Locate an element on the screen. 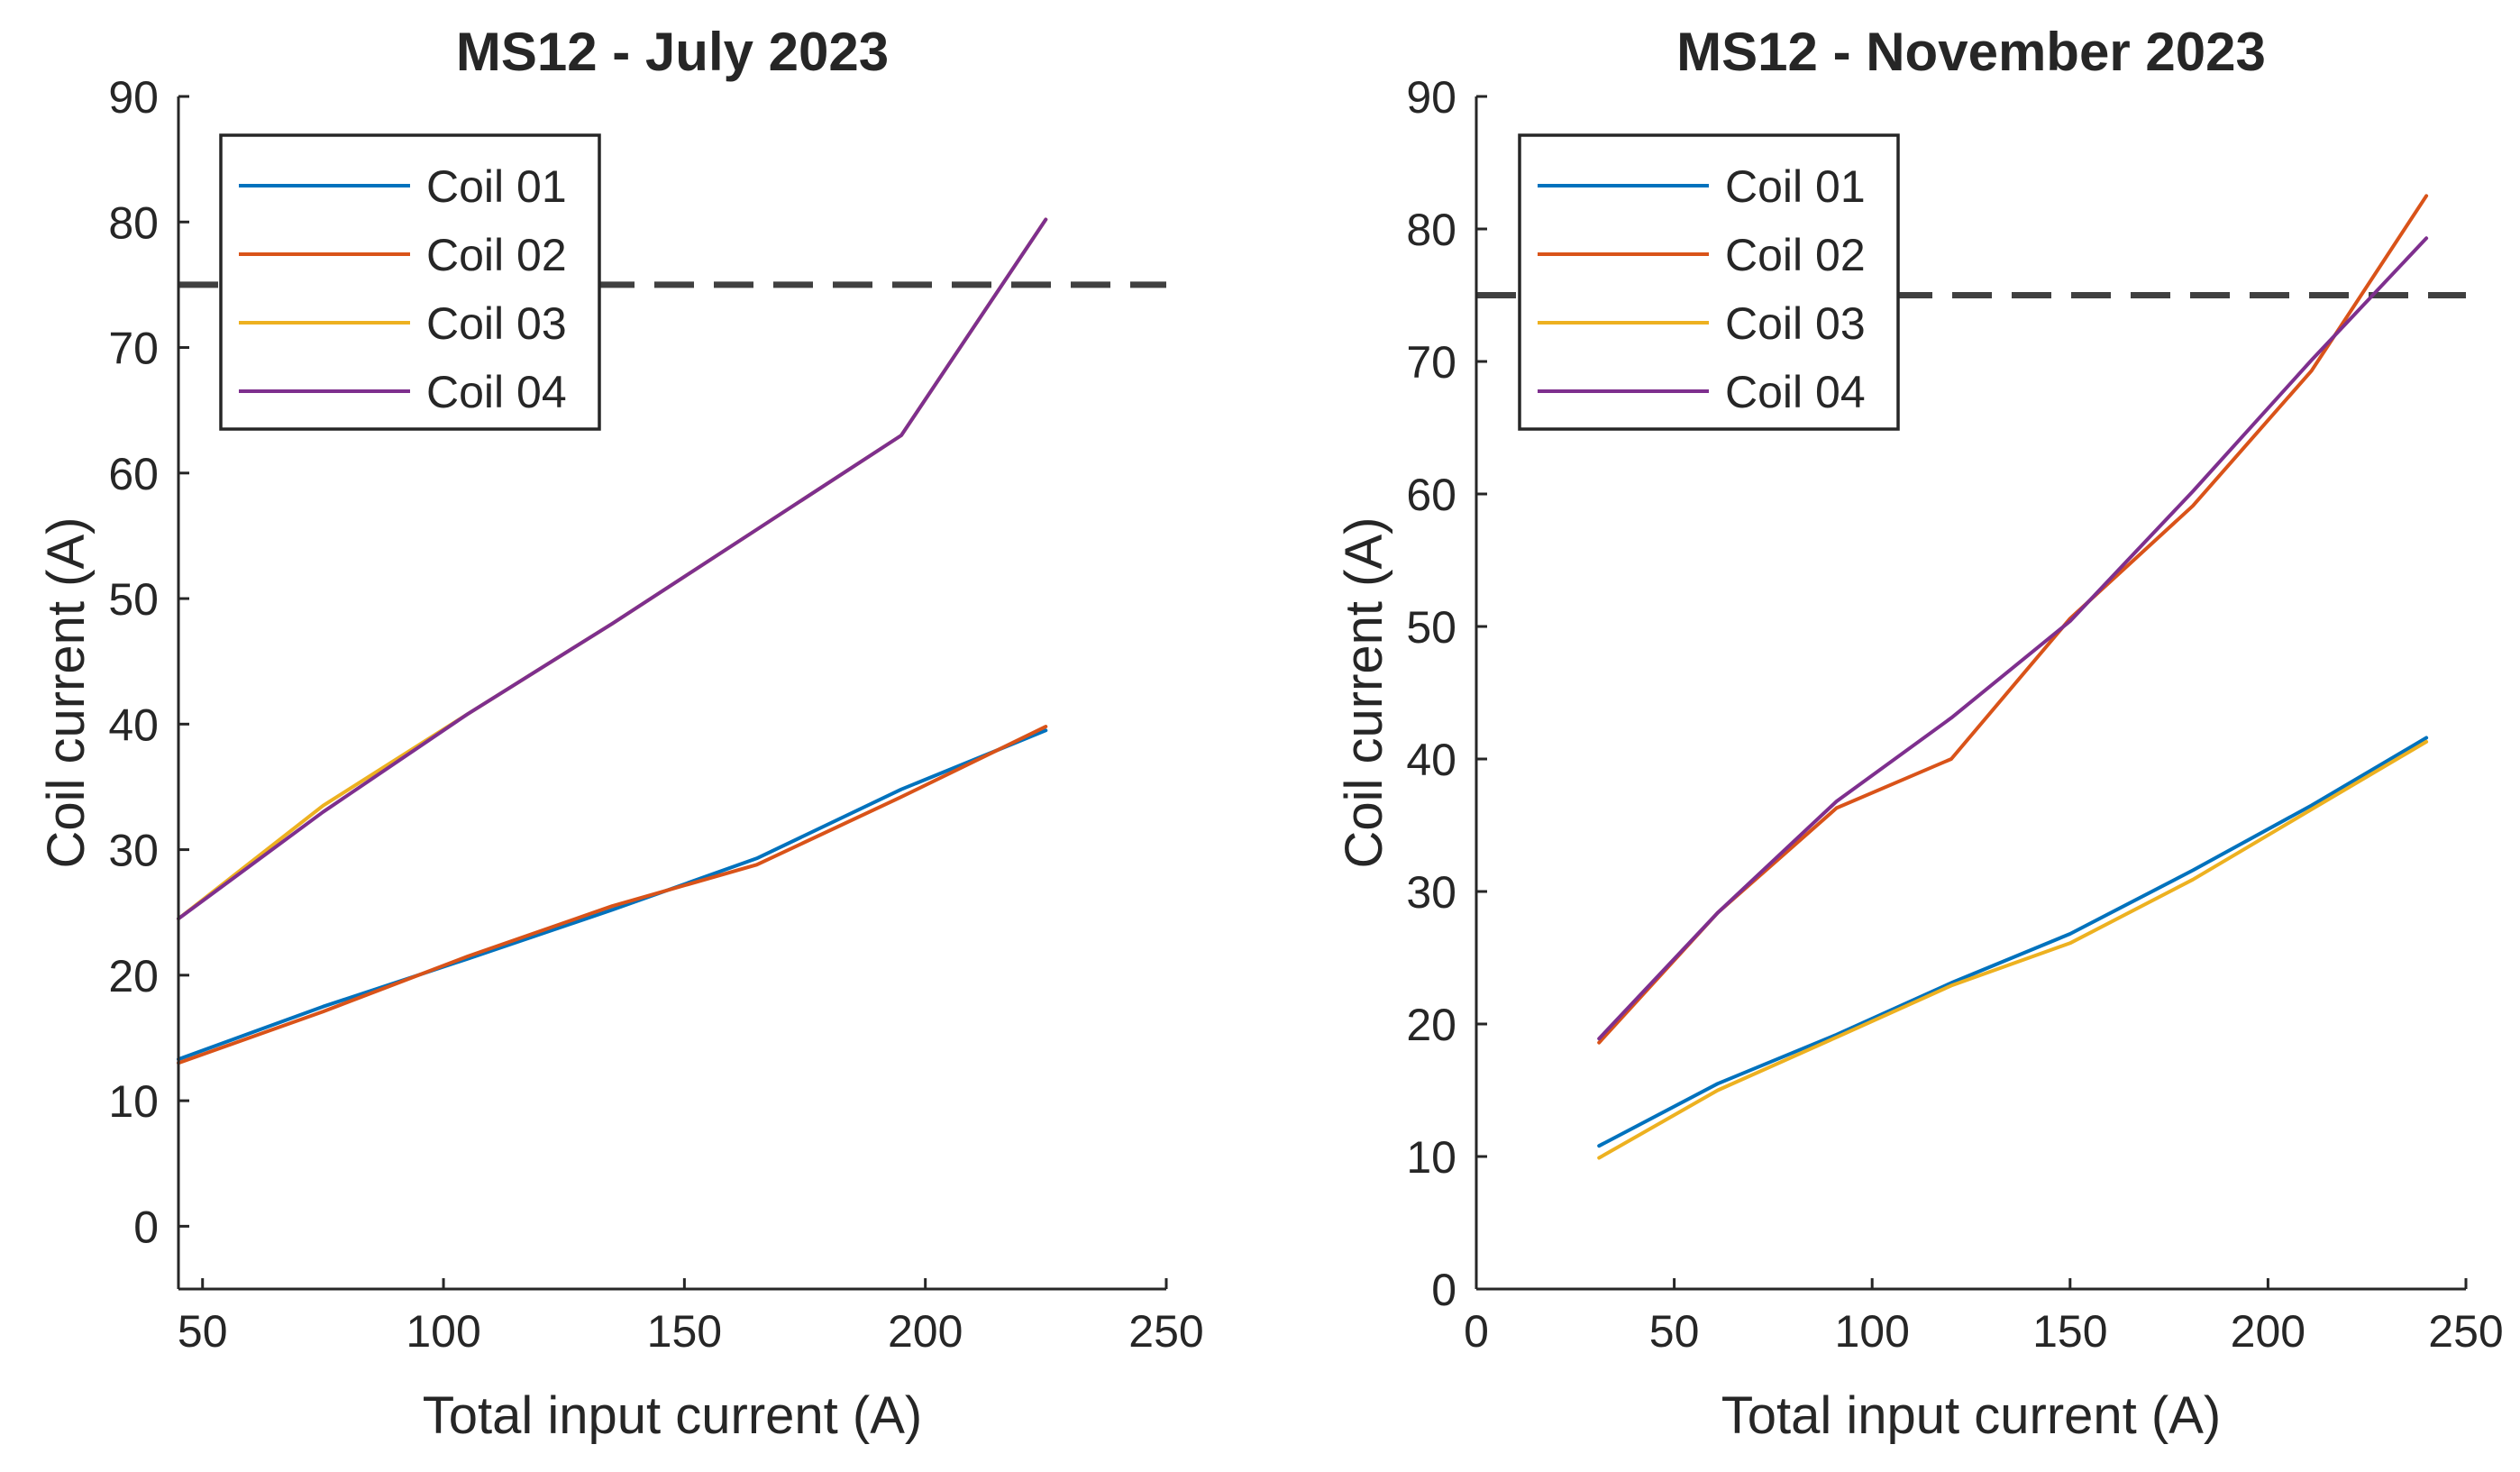 The width and height of the screenshot is (2520, 1472). x-tick-label: 0 is located at coordinates (1476, 1331).